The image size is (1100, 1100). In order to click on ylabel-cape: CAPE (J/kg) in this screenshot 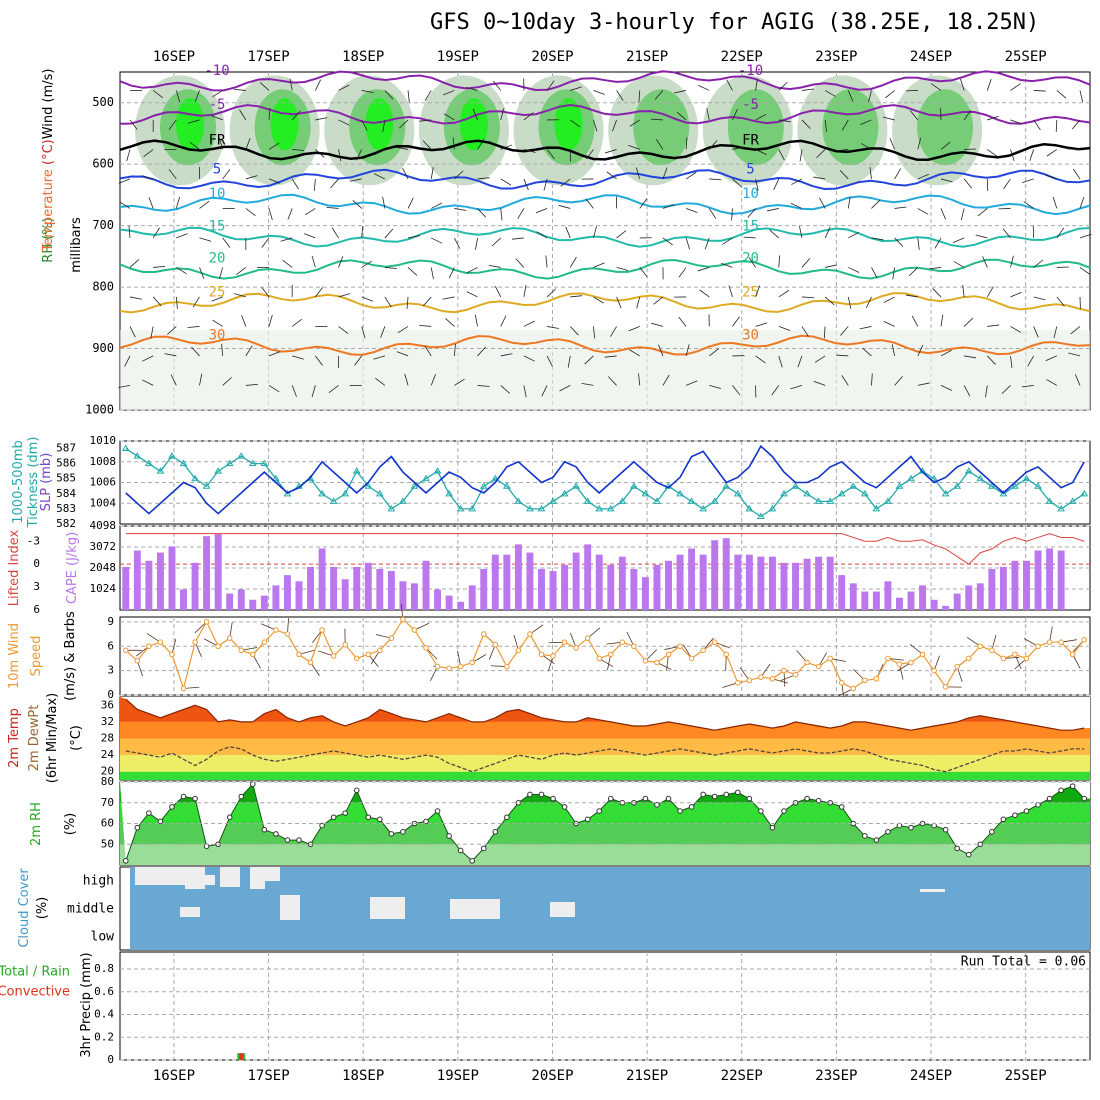, I will do `click(72, 568)`.